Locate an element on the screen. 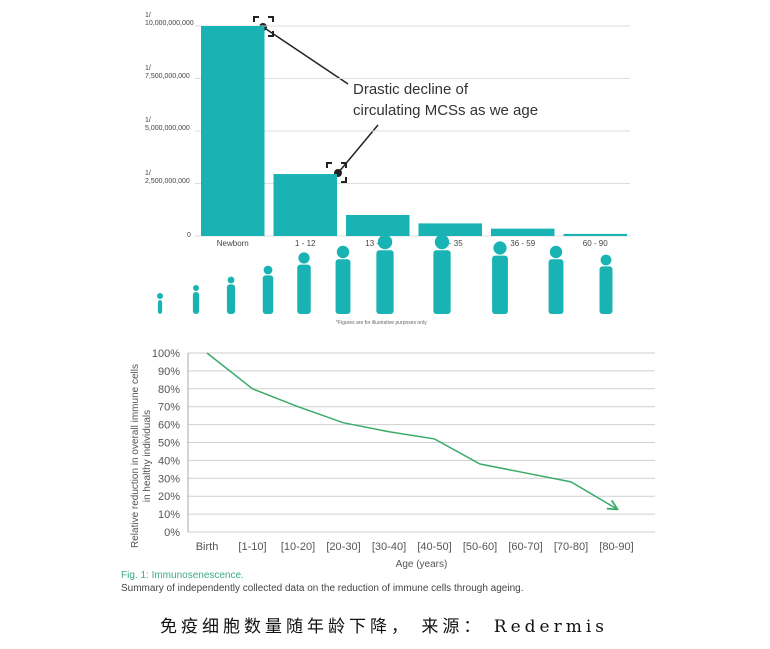  y-tick-label: 0 is located at coordinates (189, 235).